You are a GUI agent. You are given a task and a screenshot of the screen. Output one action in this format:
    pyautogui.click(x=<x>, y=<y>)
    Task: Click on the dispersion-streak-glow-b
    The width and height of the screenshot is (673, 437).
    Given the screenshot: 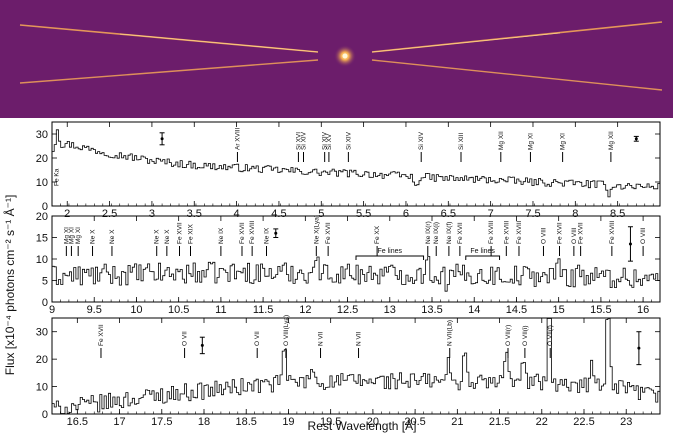 What is the action you would take?
    pyautogui.click(x=466, y=42)
    